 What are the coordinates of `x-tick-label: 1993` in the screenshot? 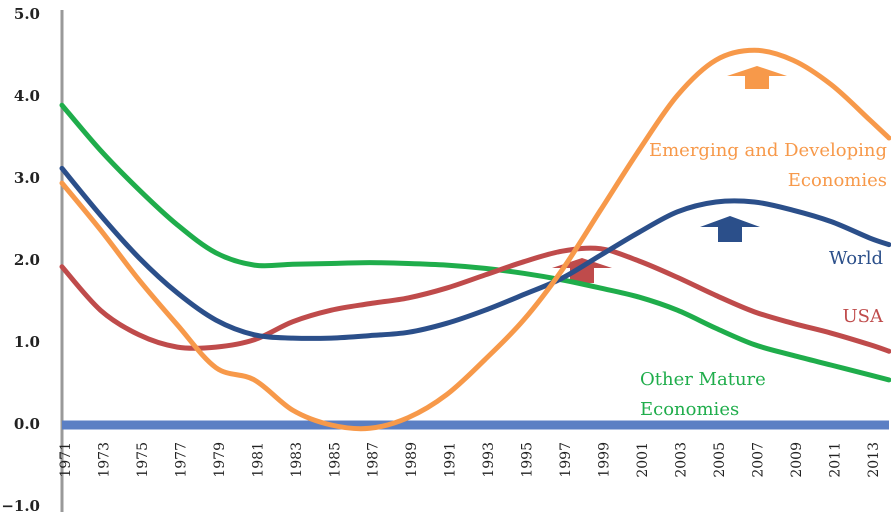 It's located at (489, 460).